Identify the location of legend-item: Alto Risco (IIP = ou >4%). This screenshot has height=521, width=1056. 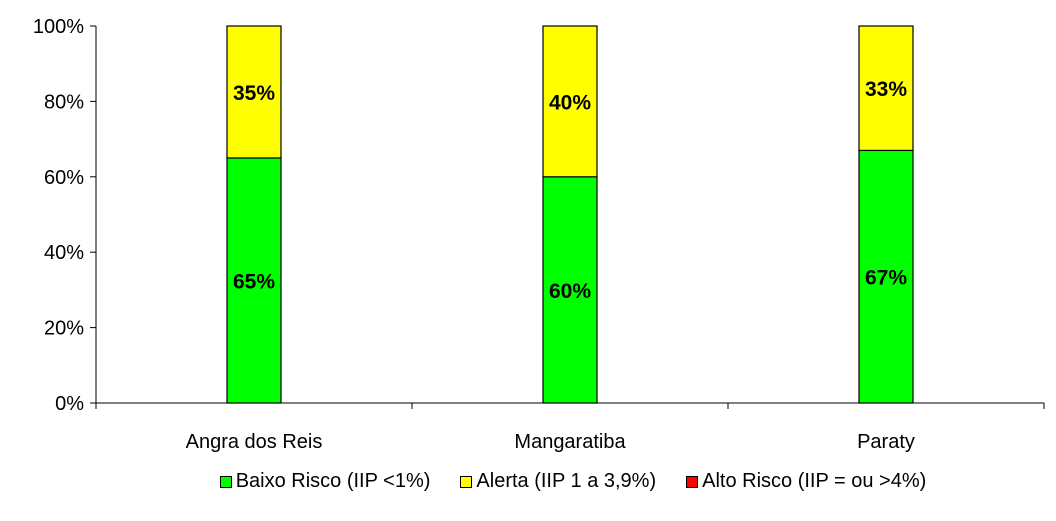
(806, 481).